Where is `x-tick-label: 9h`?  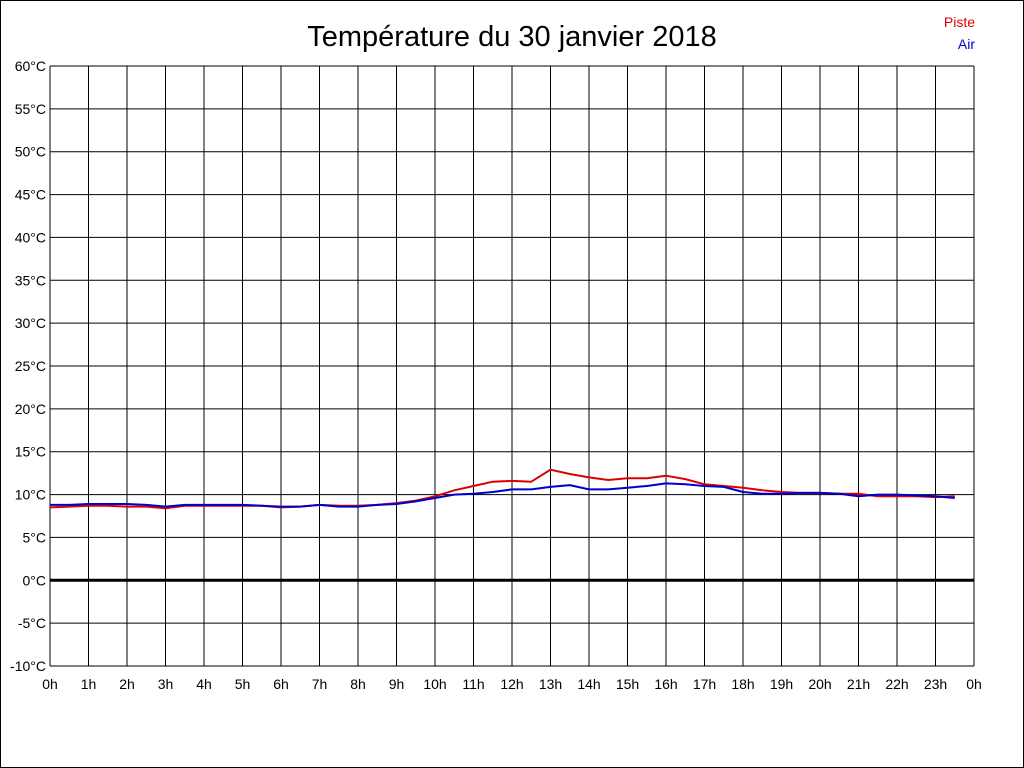
x-tick-label: 9h is located at coordinates (397, 684).